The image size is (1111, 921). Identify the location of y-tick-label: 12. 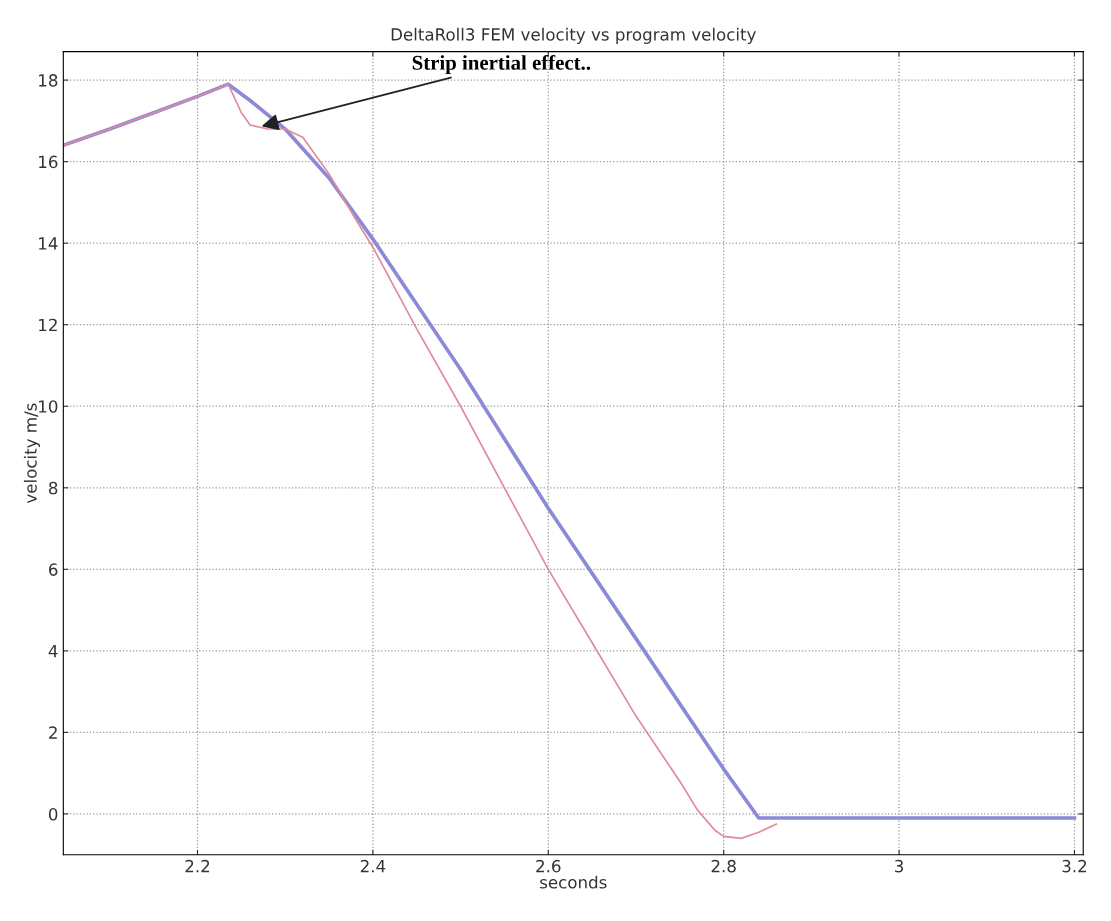
(48, 325).